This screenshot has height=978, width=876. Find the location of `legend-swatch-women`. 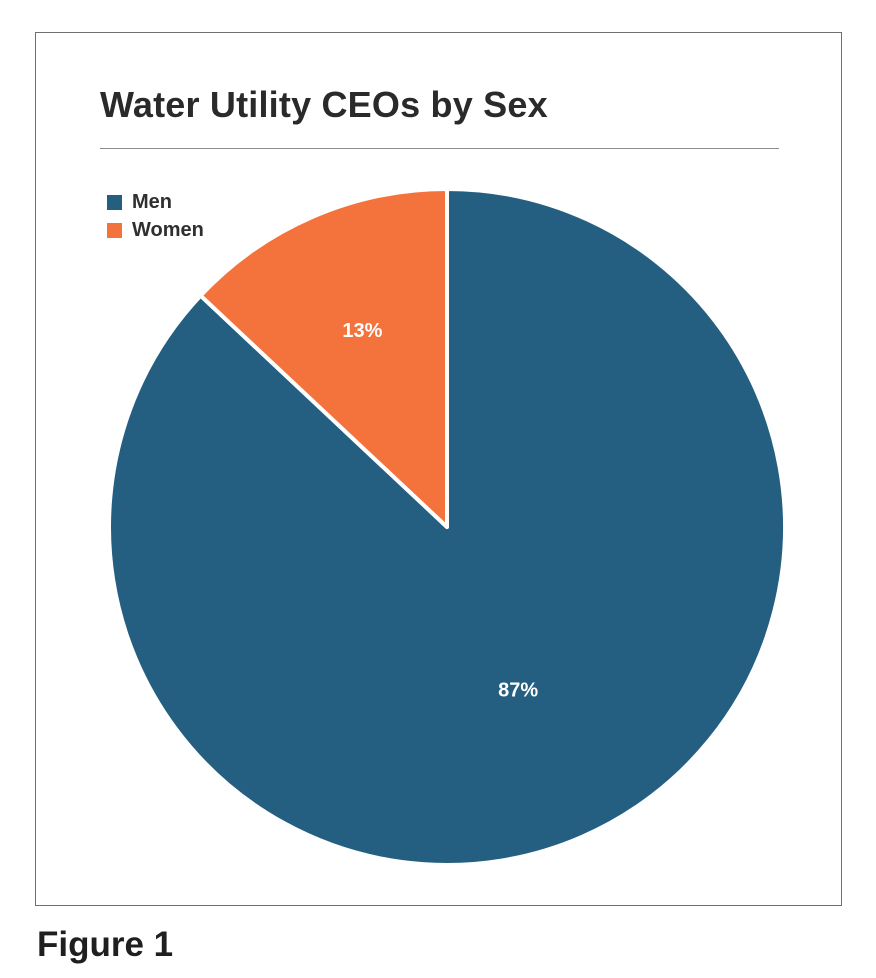

legend-swatch-women is located at coordinates (114, 230).